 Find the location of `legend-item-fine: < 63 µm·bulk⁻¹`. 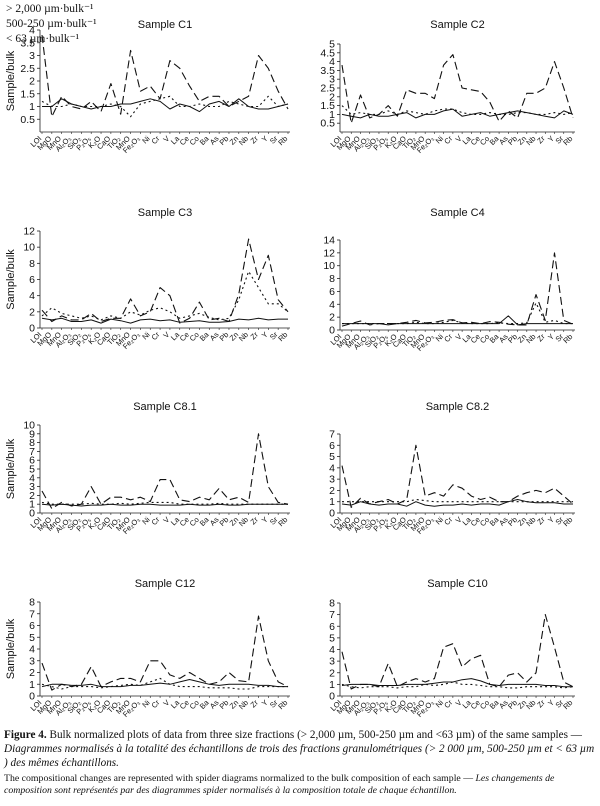

legend-item-fine: < 63 µm·bulk⁻¹ is located at coordinates (43, 39).